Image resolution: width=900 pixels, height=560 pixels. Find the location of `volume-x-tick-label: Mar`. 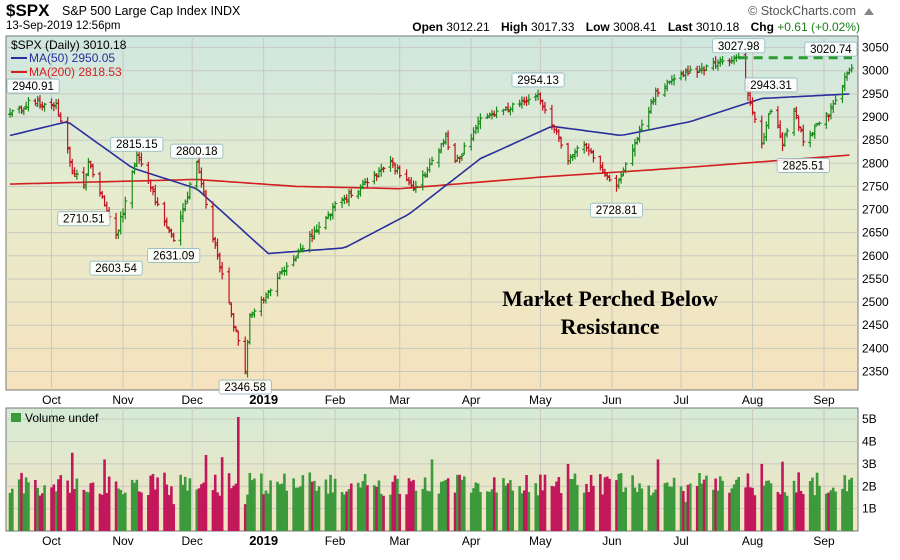

volume-x-tick-label: Mar is located at coordinates (399, 541).